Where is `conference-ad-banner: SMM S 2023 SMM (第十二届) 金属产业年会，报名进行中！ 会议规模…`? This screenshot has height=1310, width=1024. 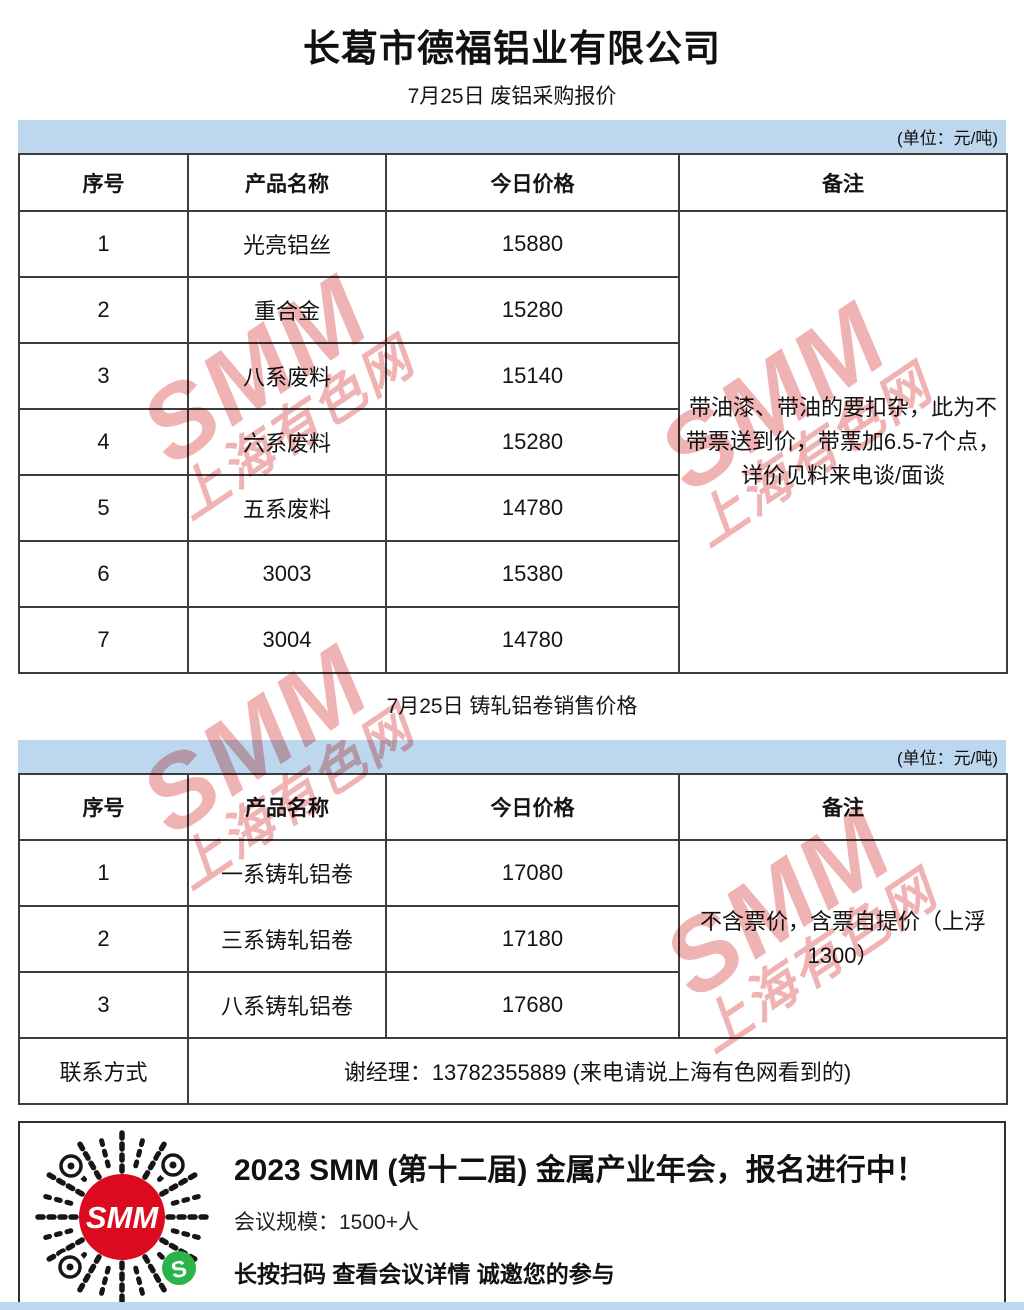 conference-ad-banner: SMM S 2023 SMM (第十二届) 金属产业年会，报名进行中！ 会议规模… is located at coordinates (512, 1215).